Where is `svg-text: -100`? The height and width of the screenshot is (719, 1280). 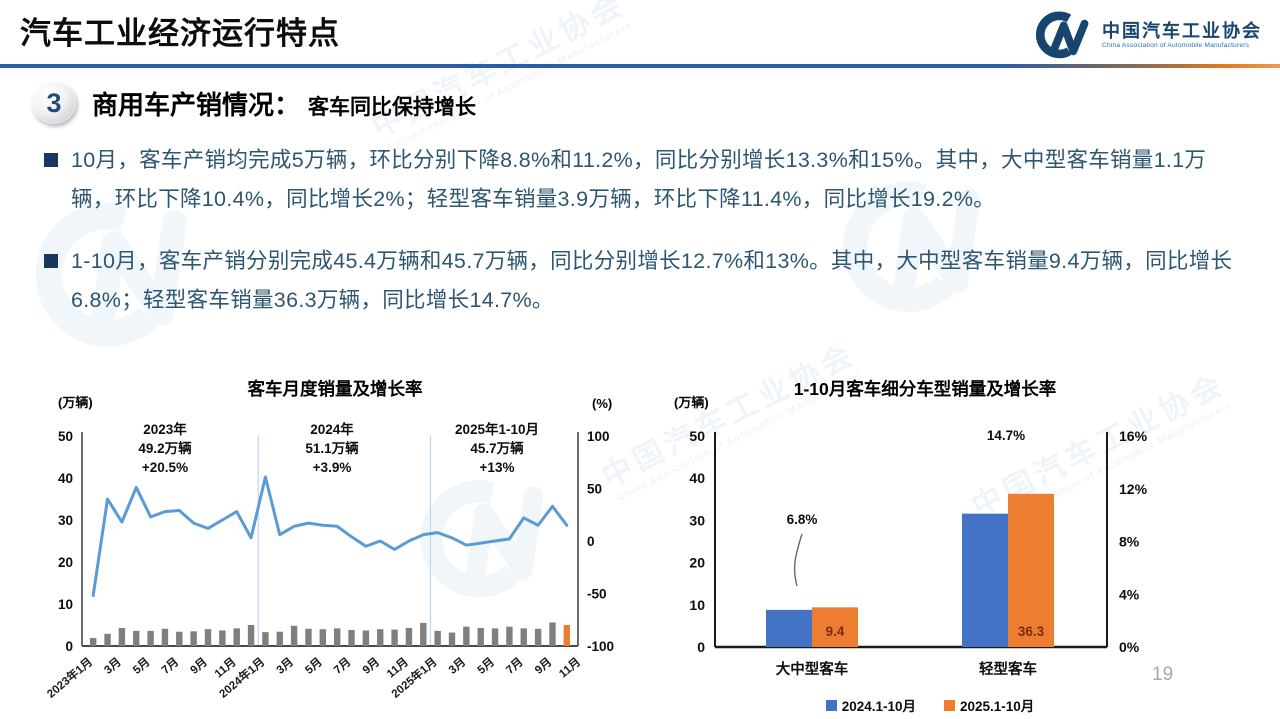
svg-text: -100 is located at coordinates (600, 646).